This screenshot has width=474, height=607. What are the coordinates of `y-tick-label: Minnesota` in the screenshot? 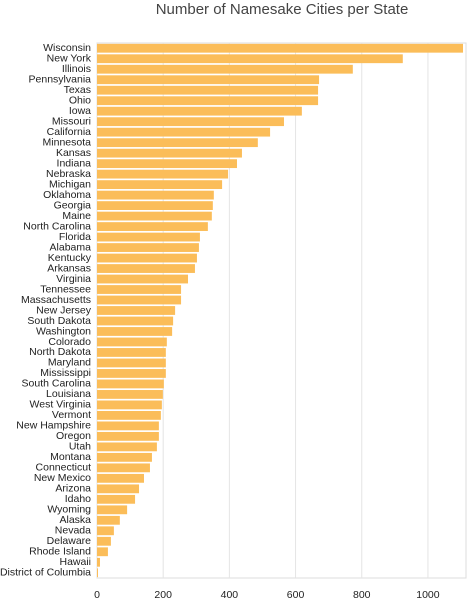 It's located at (67, 142).